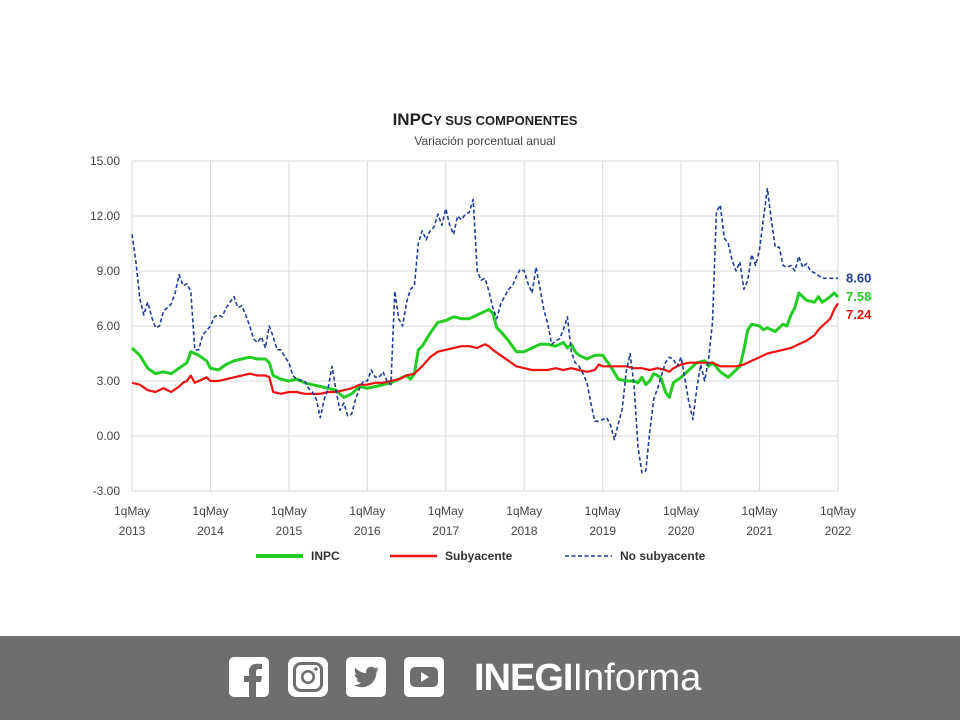 The height and width of the screenshot is (720, 960). What do you see at coordinates (759, 531) in the screenshot?
I see `x-tick-label-year: 2021` at bounding box center [759, 531].